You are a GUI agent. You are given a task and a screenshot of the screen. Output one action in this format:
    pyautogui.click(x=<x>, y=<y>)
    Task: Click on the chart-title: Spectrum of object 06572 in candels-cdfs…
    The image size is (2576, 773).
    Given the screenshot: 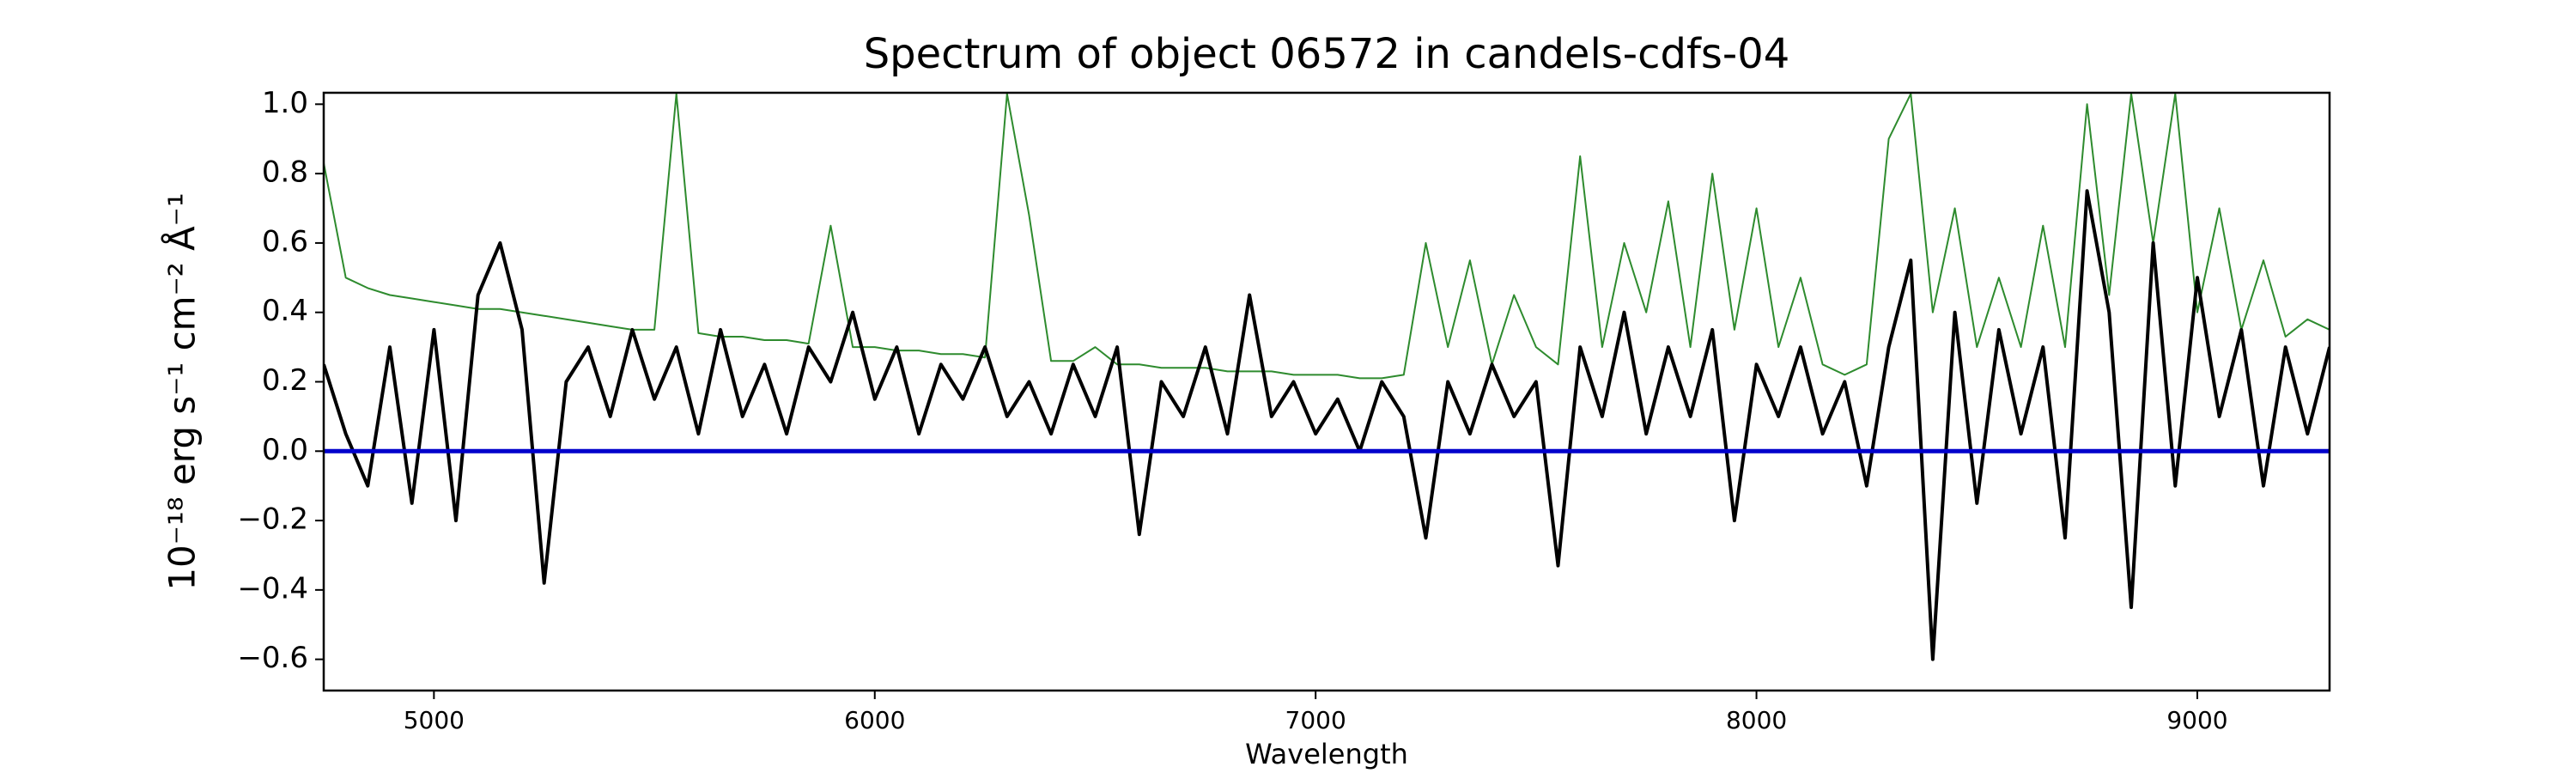 What is the action you would take?
    pyautogui.click(x=1327, y=54)
    